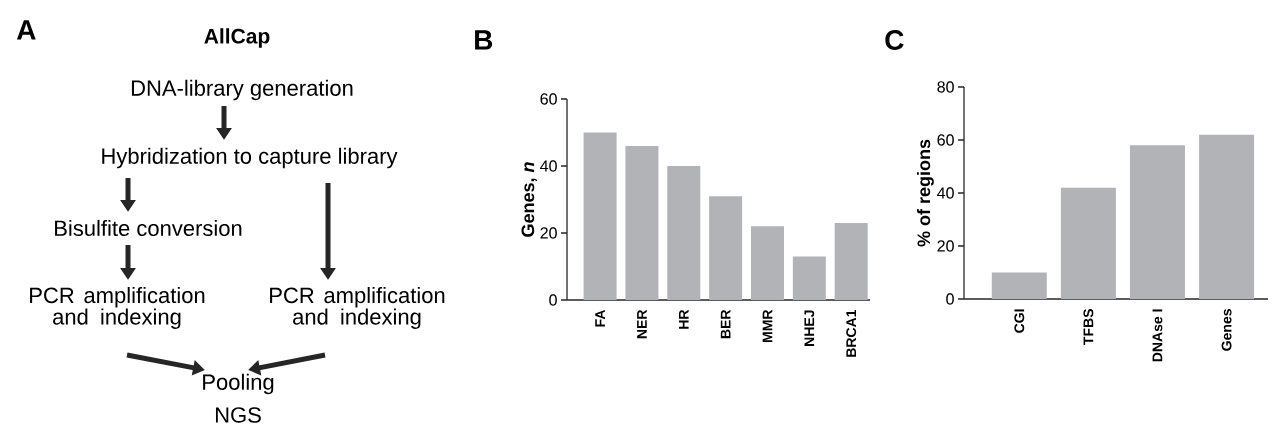  I want to click on x-tick-label: HR, so click(683, 319).